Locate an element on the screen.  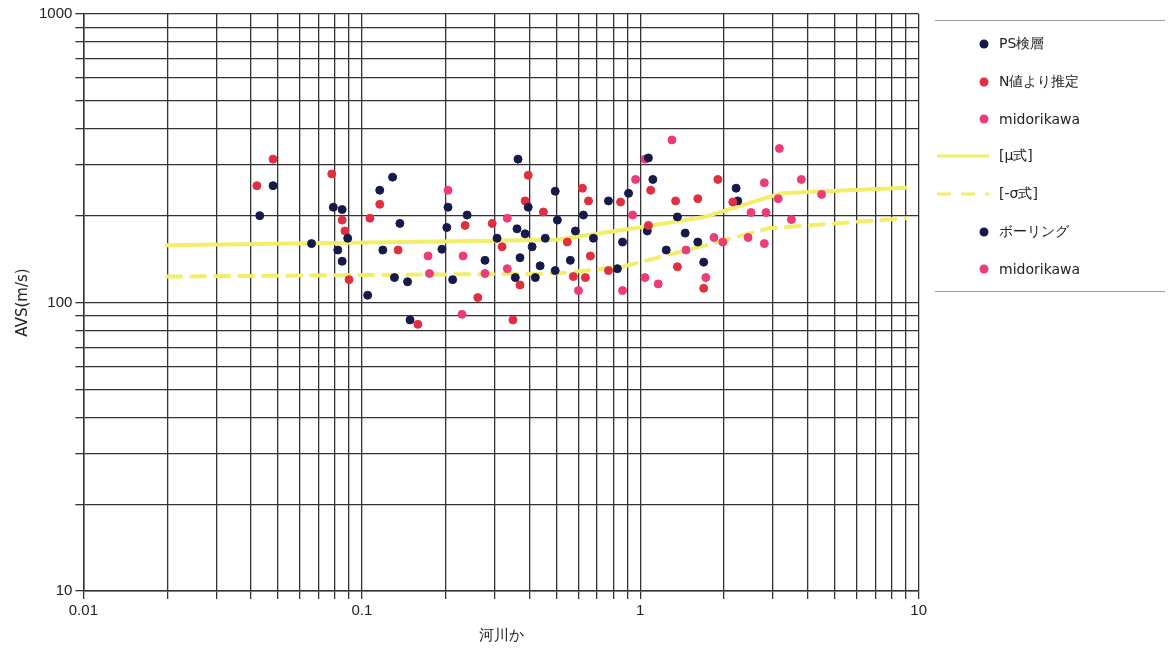
x-tick-label: 0.01 is located at coordinates (83, 610).